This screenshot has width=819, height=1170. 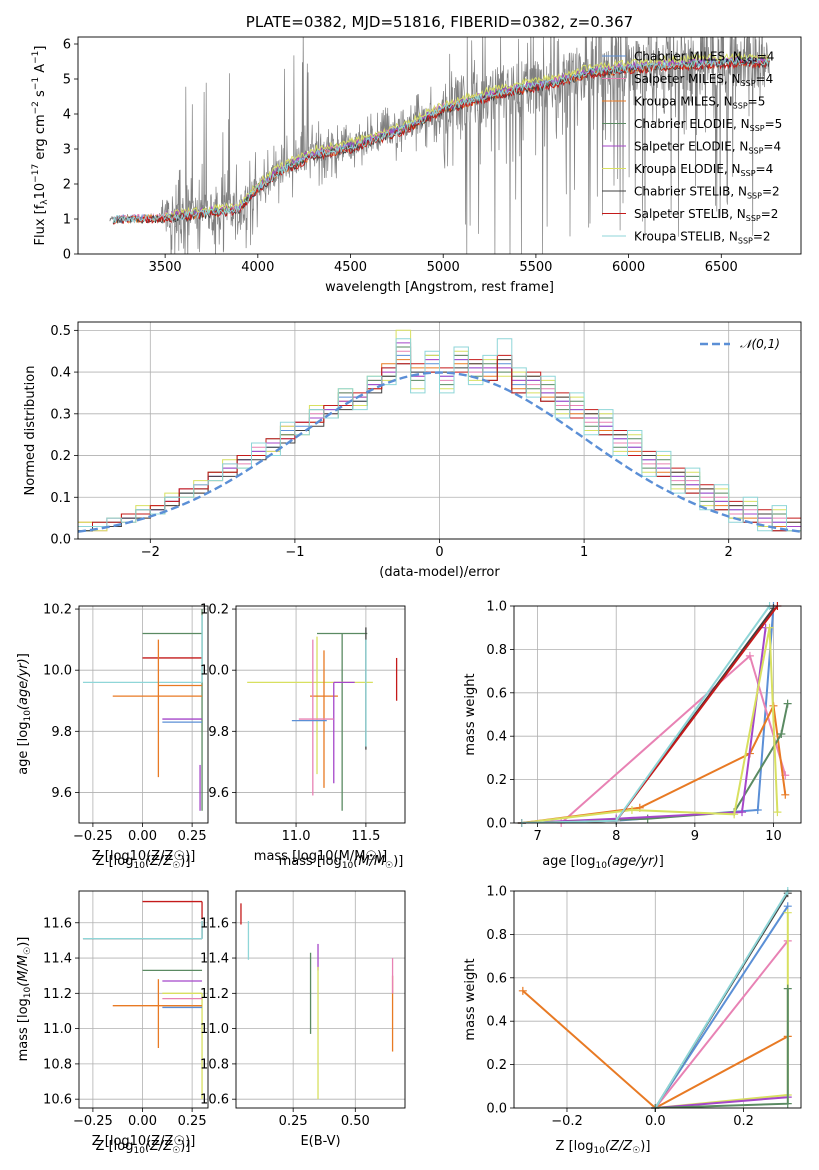 I want to click on y-tick-label: 2, so click(x=67, y=185).